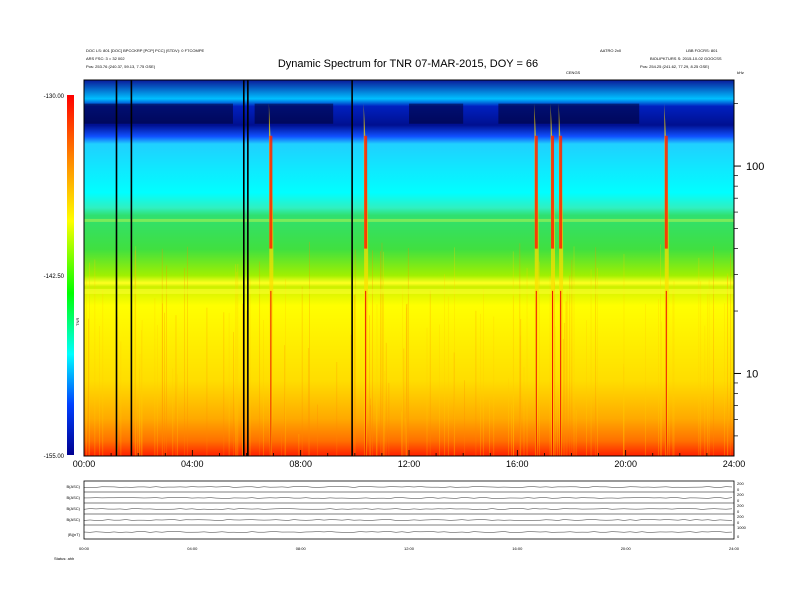 Image resolution: width=792 pixels, height=612 pixels. I want to click on x-tick-label-6: 24:00, so click(734, 464).